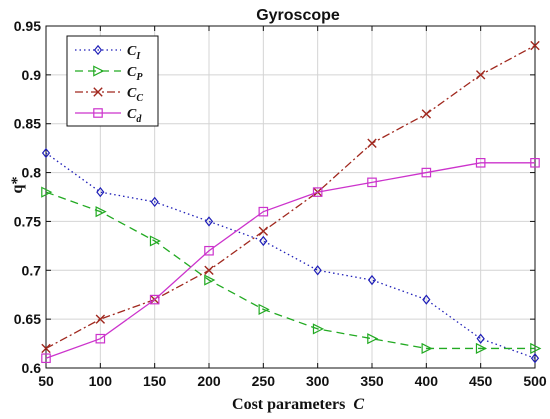 The image size is (550, 419). What do you see at coordinates (318, 381) in the screenshot?
I see `x-tick-label: 300` at bounding box center [318, 381].